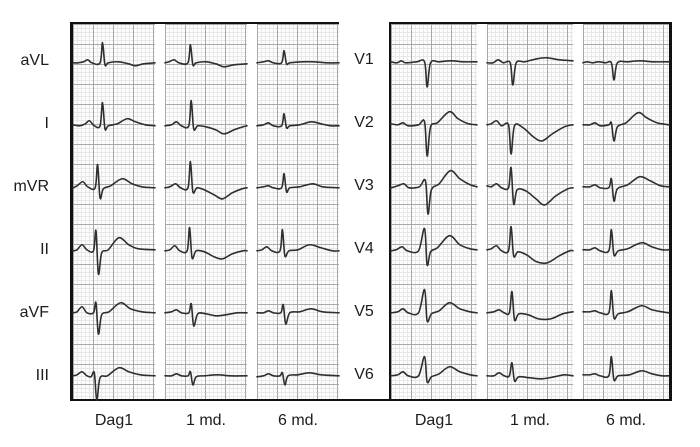 The image size is (700, 447). I want to click on ecg-trace-mVR-col2, so click(206, 180).